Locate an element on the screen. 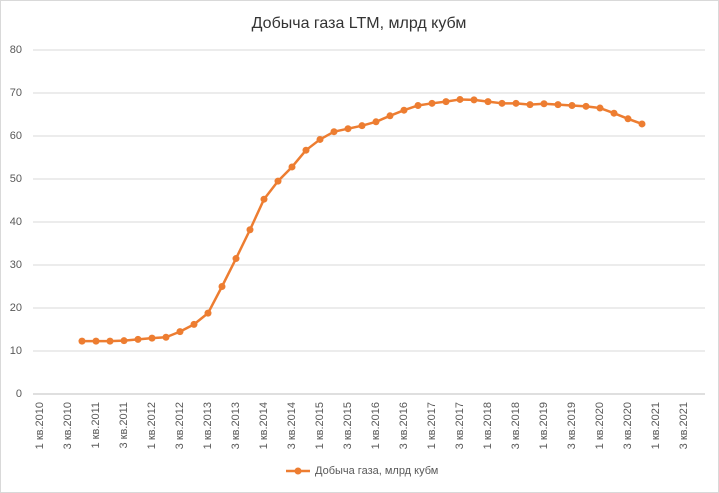  x-tick-label: 1 кв.2018 is located at coordinates (488, 425).